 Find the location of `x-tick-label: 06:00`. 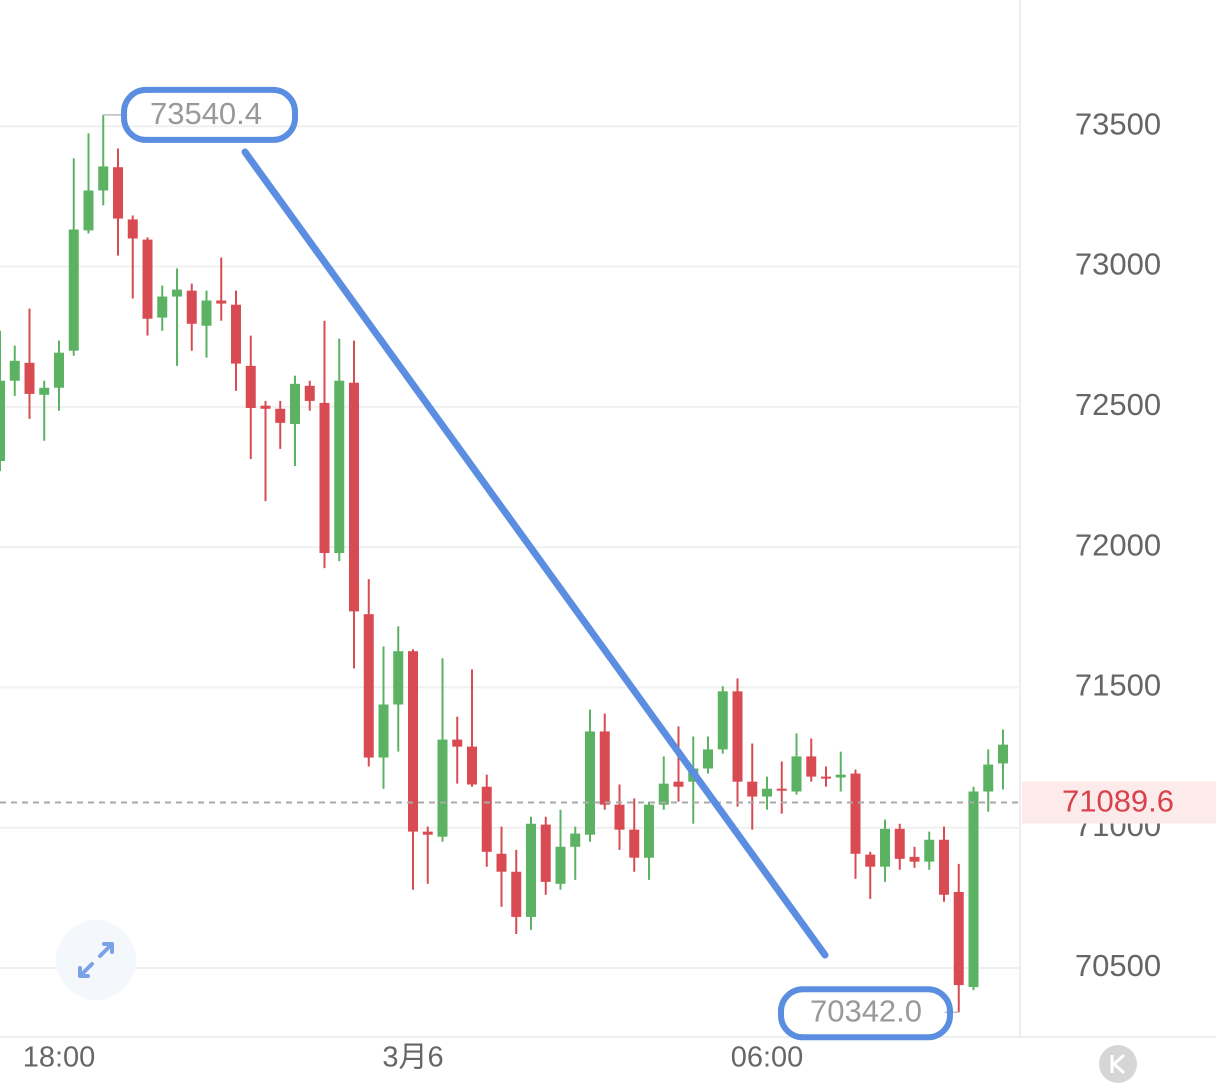

x-tick-label: 06:00 is located at coordinates (767, 1058).